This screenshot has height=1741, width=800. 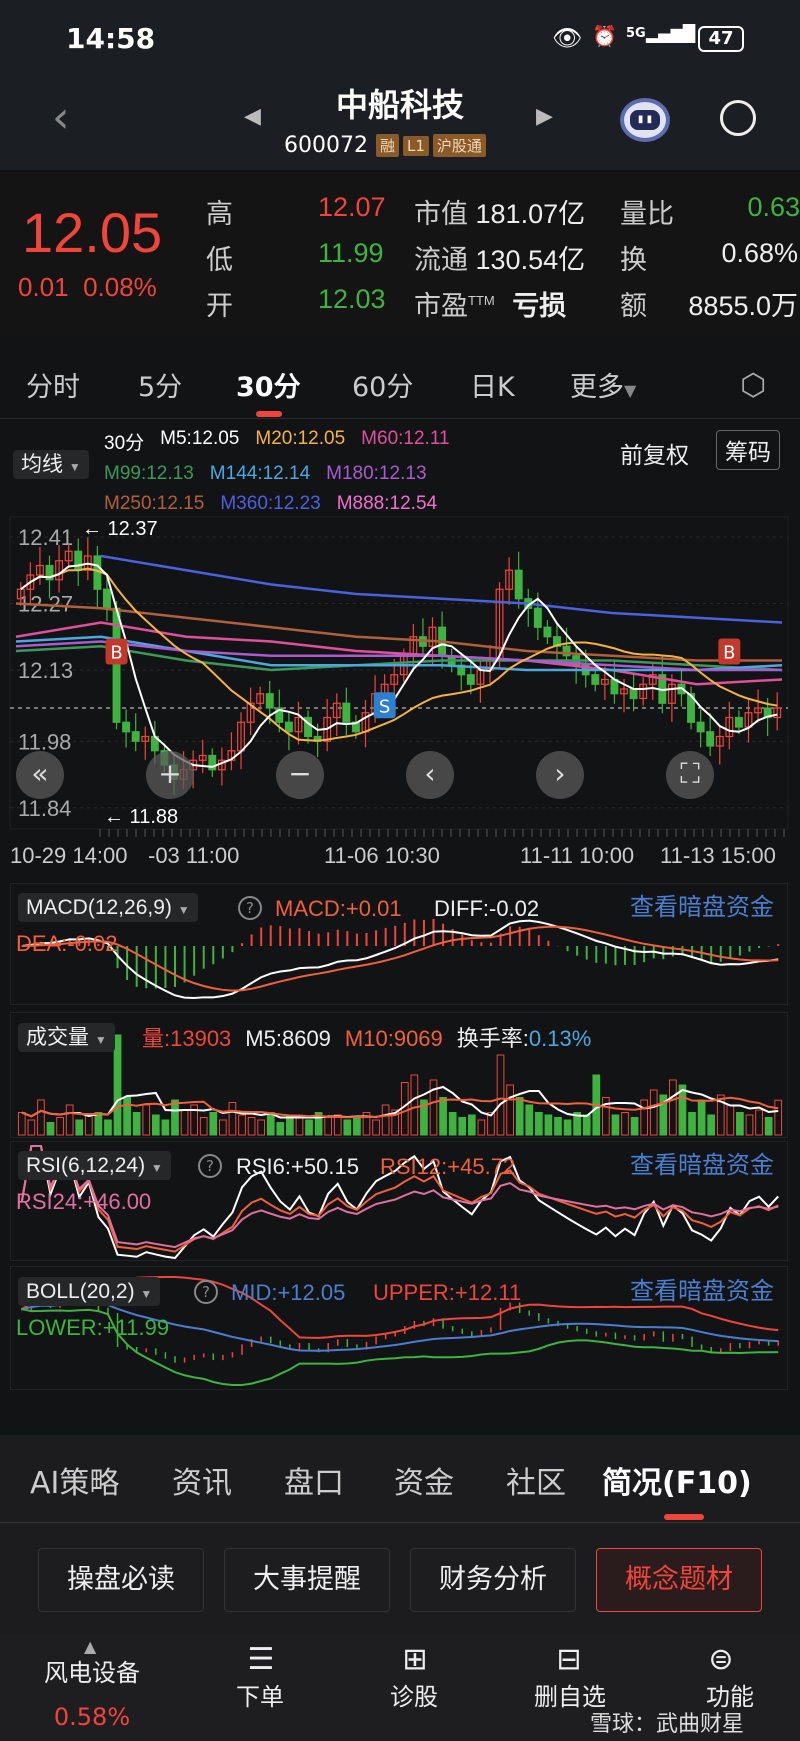 What do you see at coordinates (121, 1580) in the screenshot?
I see `must-read-button: 操盘必读` at bounding box center [121, 1580].